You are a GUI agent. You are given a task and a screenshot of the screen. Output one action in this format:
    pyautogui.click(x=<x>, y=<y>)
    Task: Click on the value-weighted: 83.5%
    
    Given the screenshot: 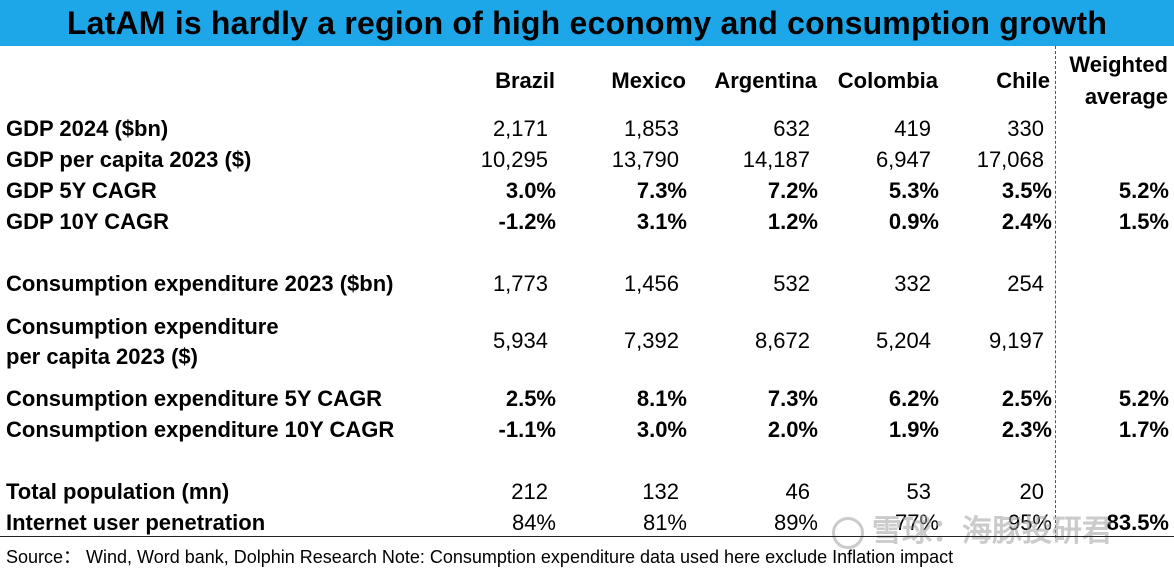 What is the action you would take?
    pyautogui.click(x=1137, y=522)
    